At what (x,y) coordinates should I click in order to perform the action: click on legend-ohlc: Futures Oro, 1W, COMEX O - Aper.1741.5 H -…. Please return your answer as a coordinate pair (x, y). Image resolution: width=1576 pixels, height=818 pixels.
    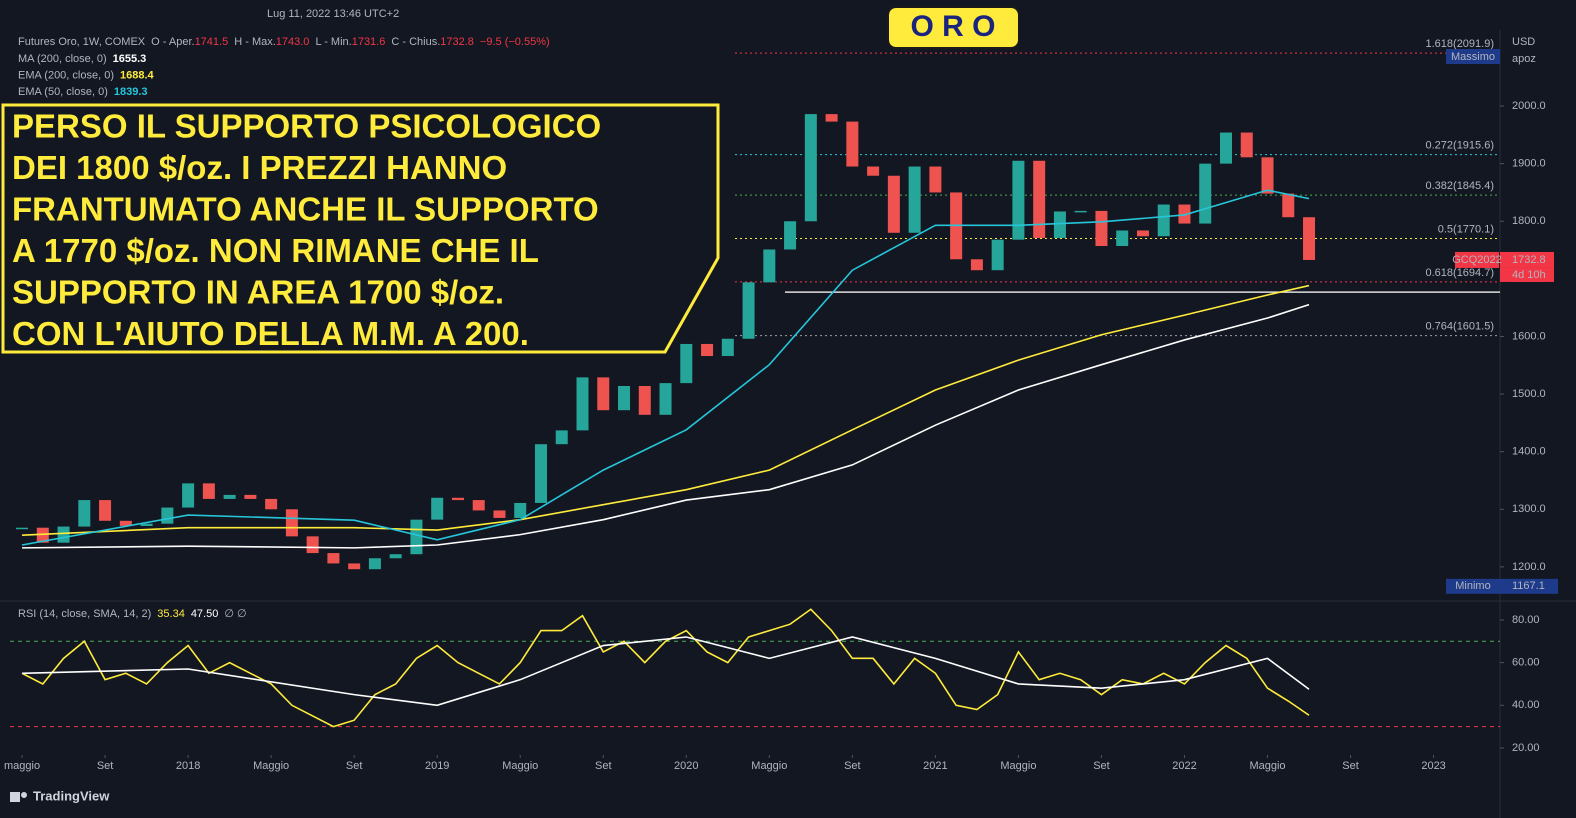
    Looking at the image, I should click on (284, 42).